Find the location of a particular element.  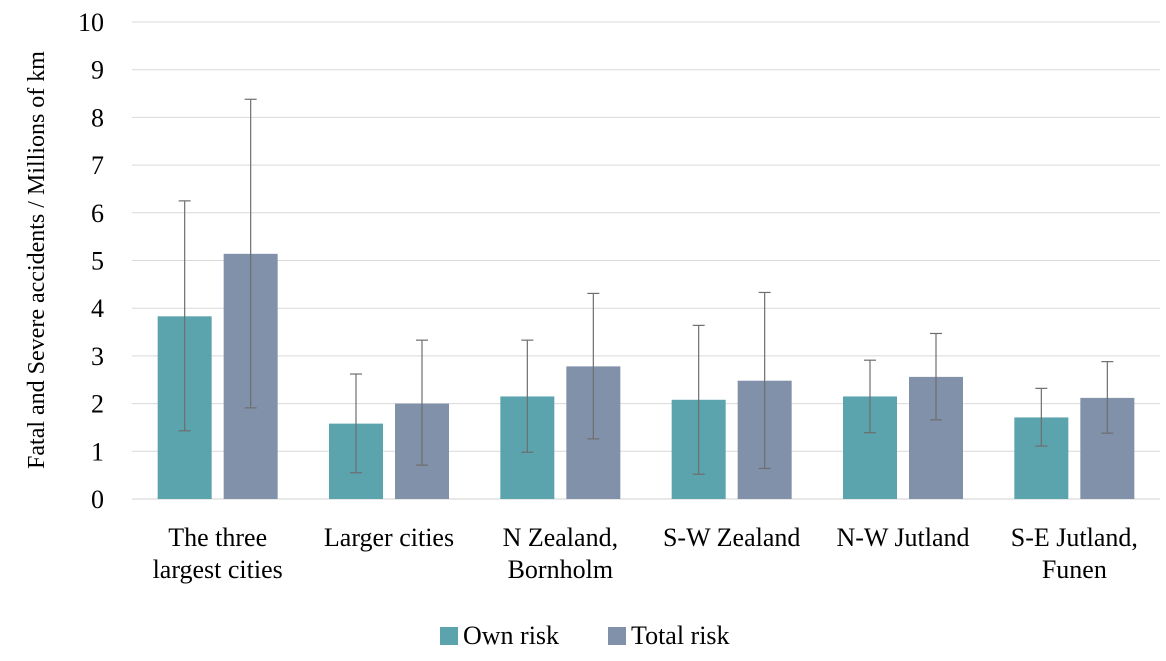

y-tick-label: 7 is located at coordinates (97, 165).